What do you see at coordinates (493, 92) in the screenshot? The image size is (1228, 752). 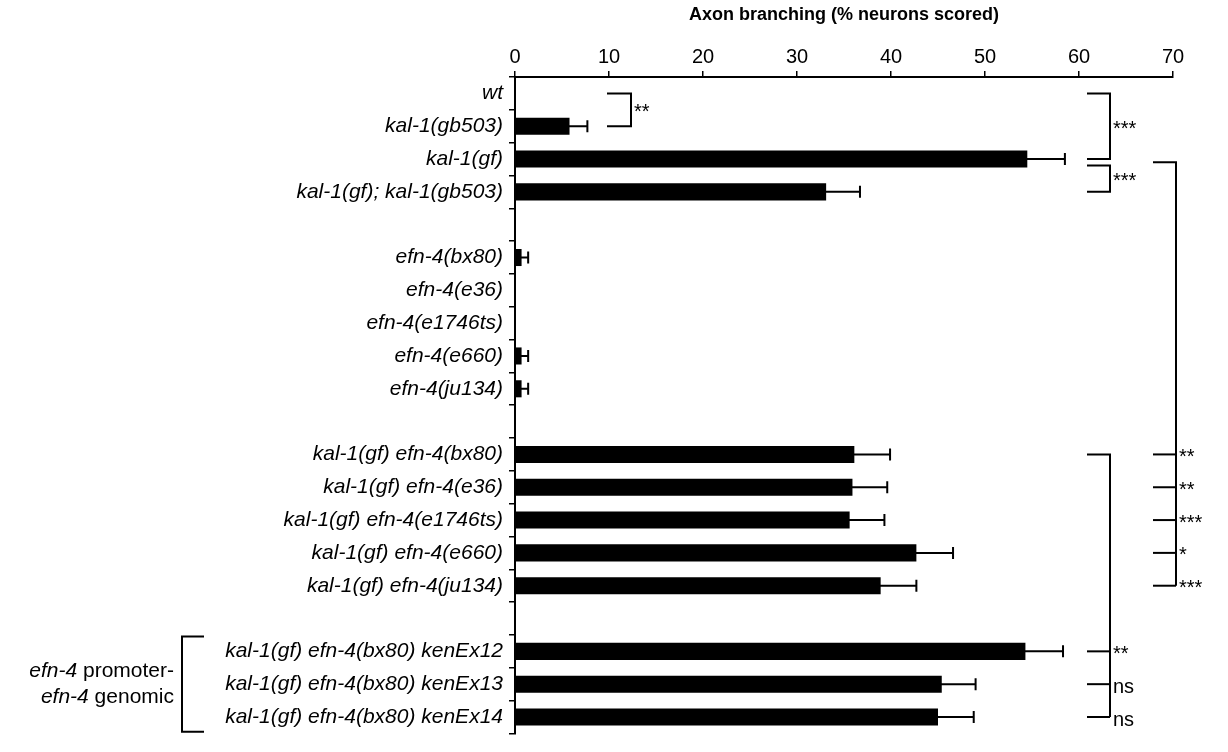 I see `y-tick-label: wt` at bounding box center [493, 92].